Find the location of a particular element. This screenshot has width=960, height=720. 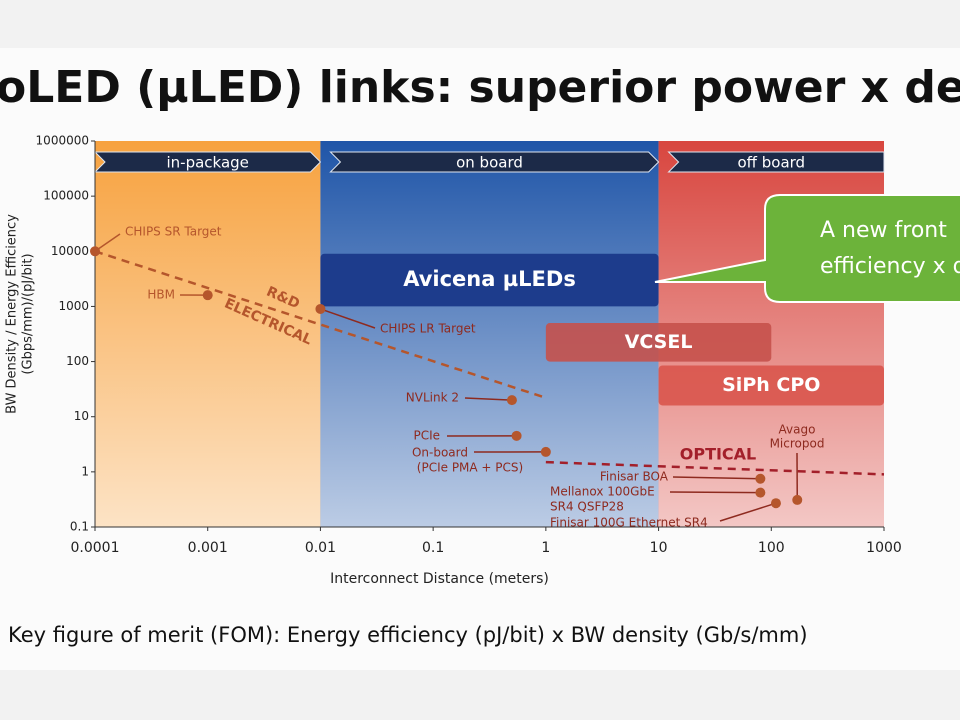

region-label: off board is located at coordinates (771, 163).